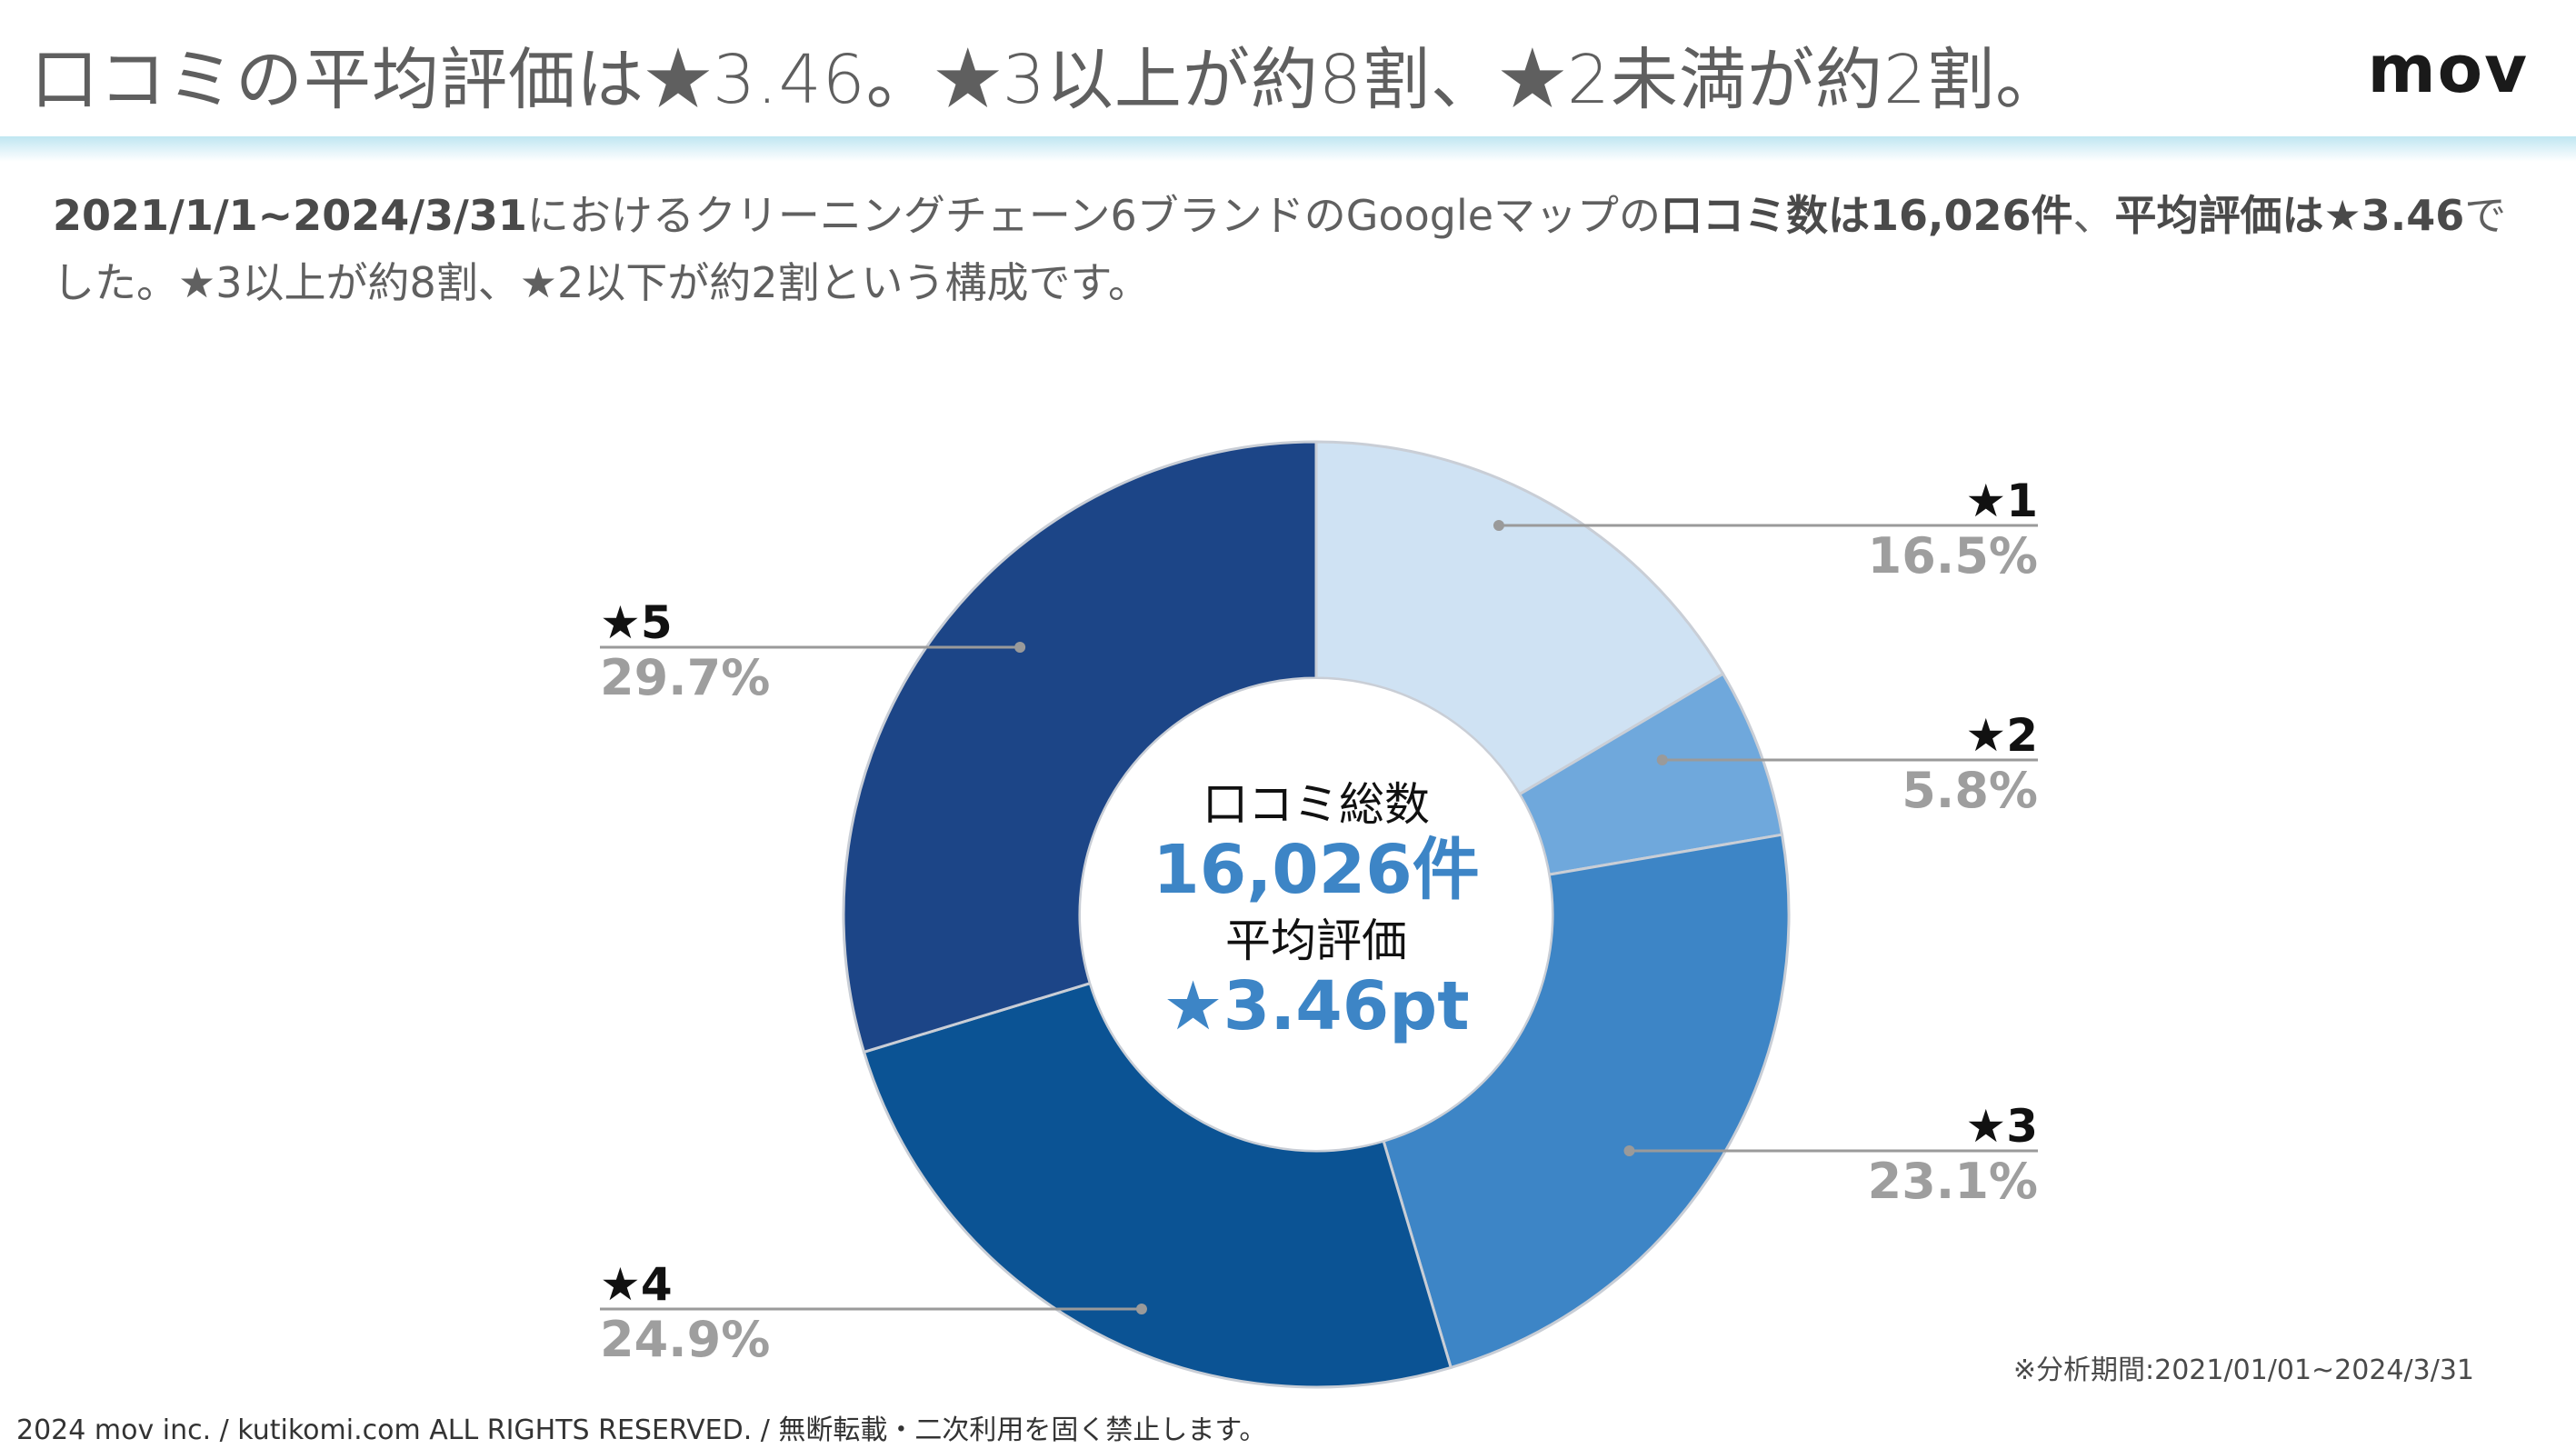  I want to click on label-value-star-1: 16.5%, so click(1953, 556).